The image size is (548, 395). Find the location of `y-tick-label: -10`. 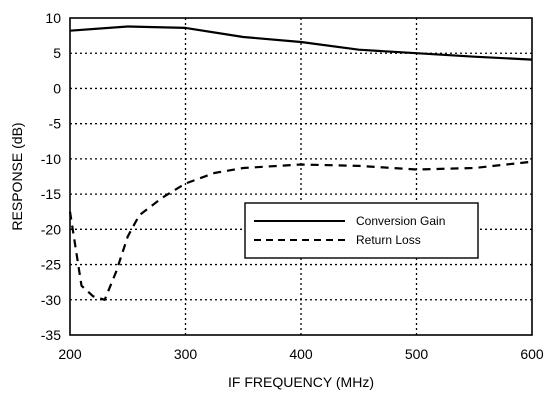

y-tick-label: -10 is located at coordinates (51, 159).